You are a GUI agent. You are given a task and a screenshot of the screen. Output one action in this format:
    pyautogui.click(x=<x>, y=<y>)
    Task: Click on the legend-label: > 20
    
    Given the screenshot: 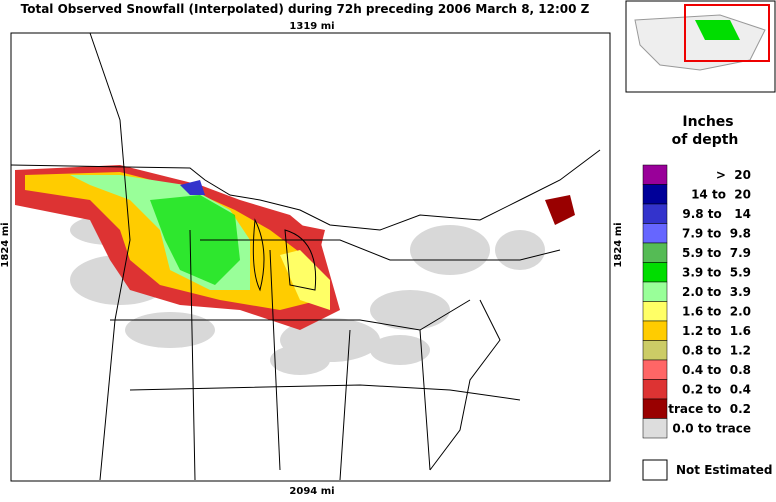 What is the action you would take?
    pyautogui.click(x=733, y=175)
    